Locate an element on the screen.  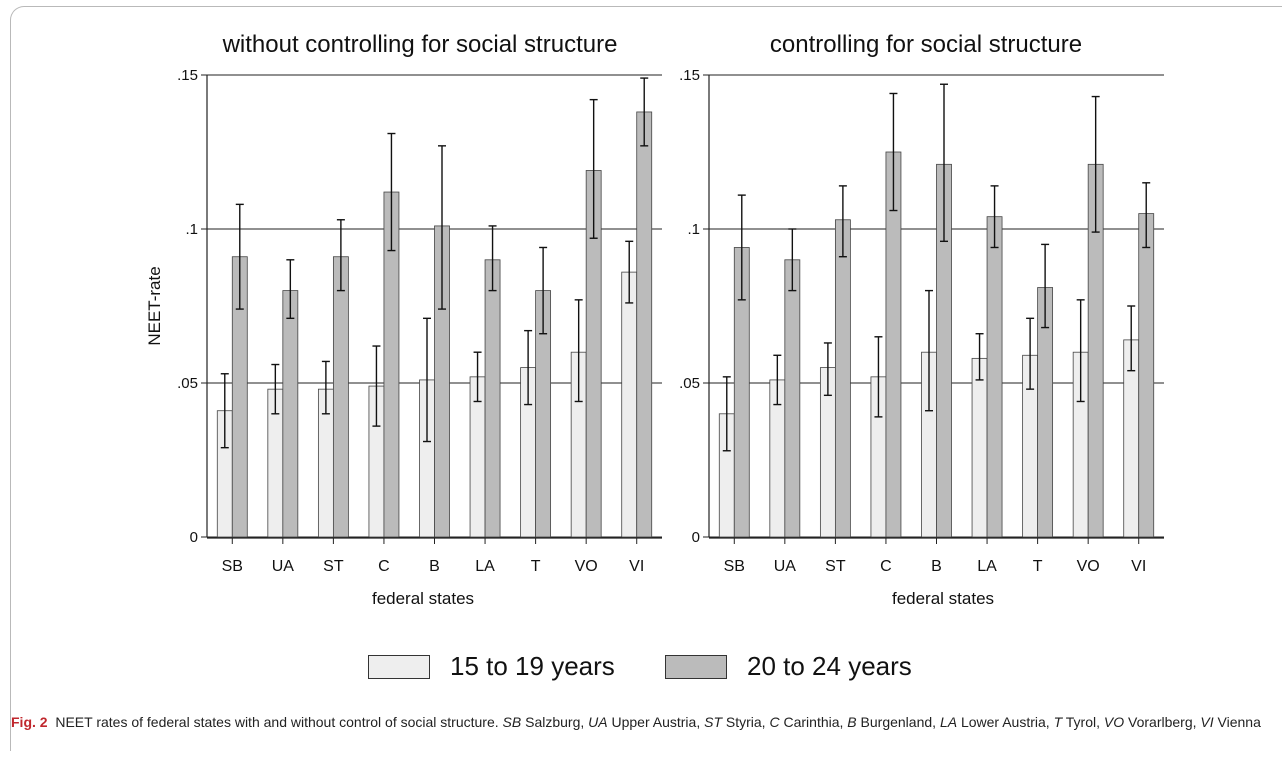
legend-item-20-24: 20 to 24 years is located at coordinates (788, 666).